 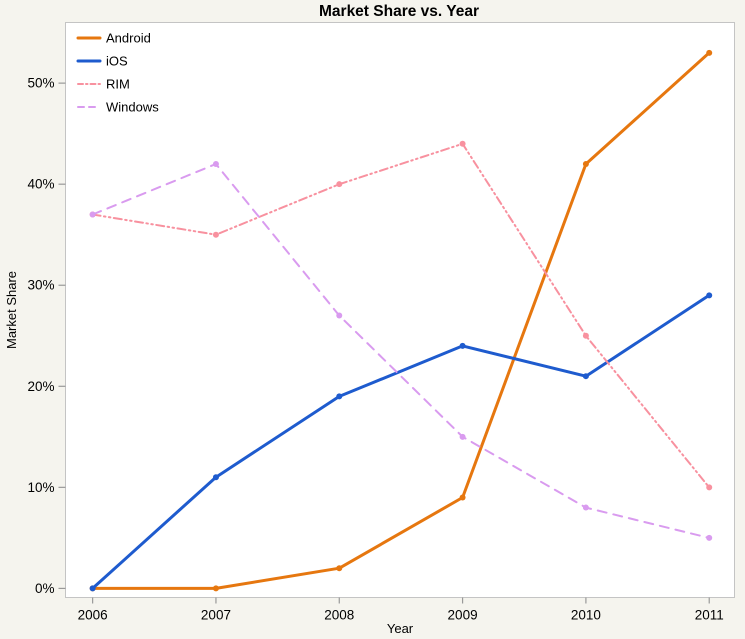 What do you see at coordinates (132, 107) in the screenshot?
I see `legend-label-windows: Windows` at bounding box center [132, 107].